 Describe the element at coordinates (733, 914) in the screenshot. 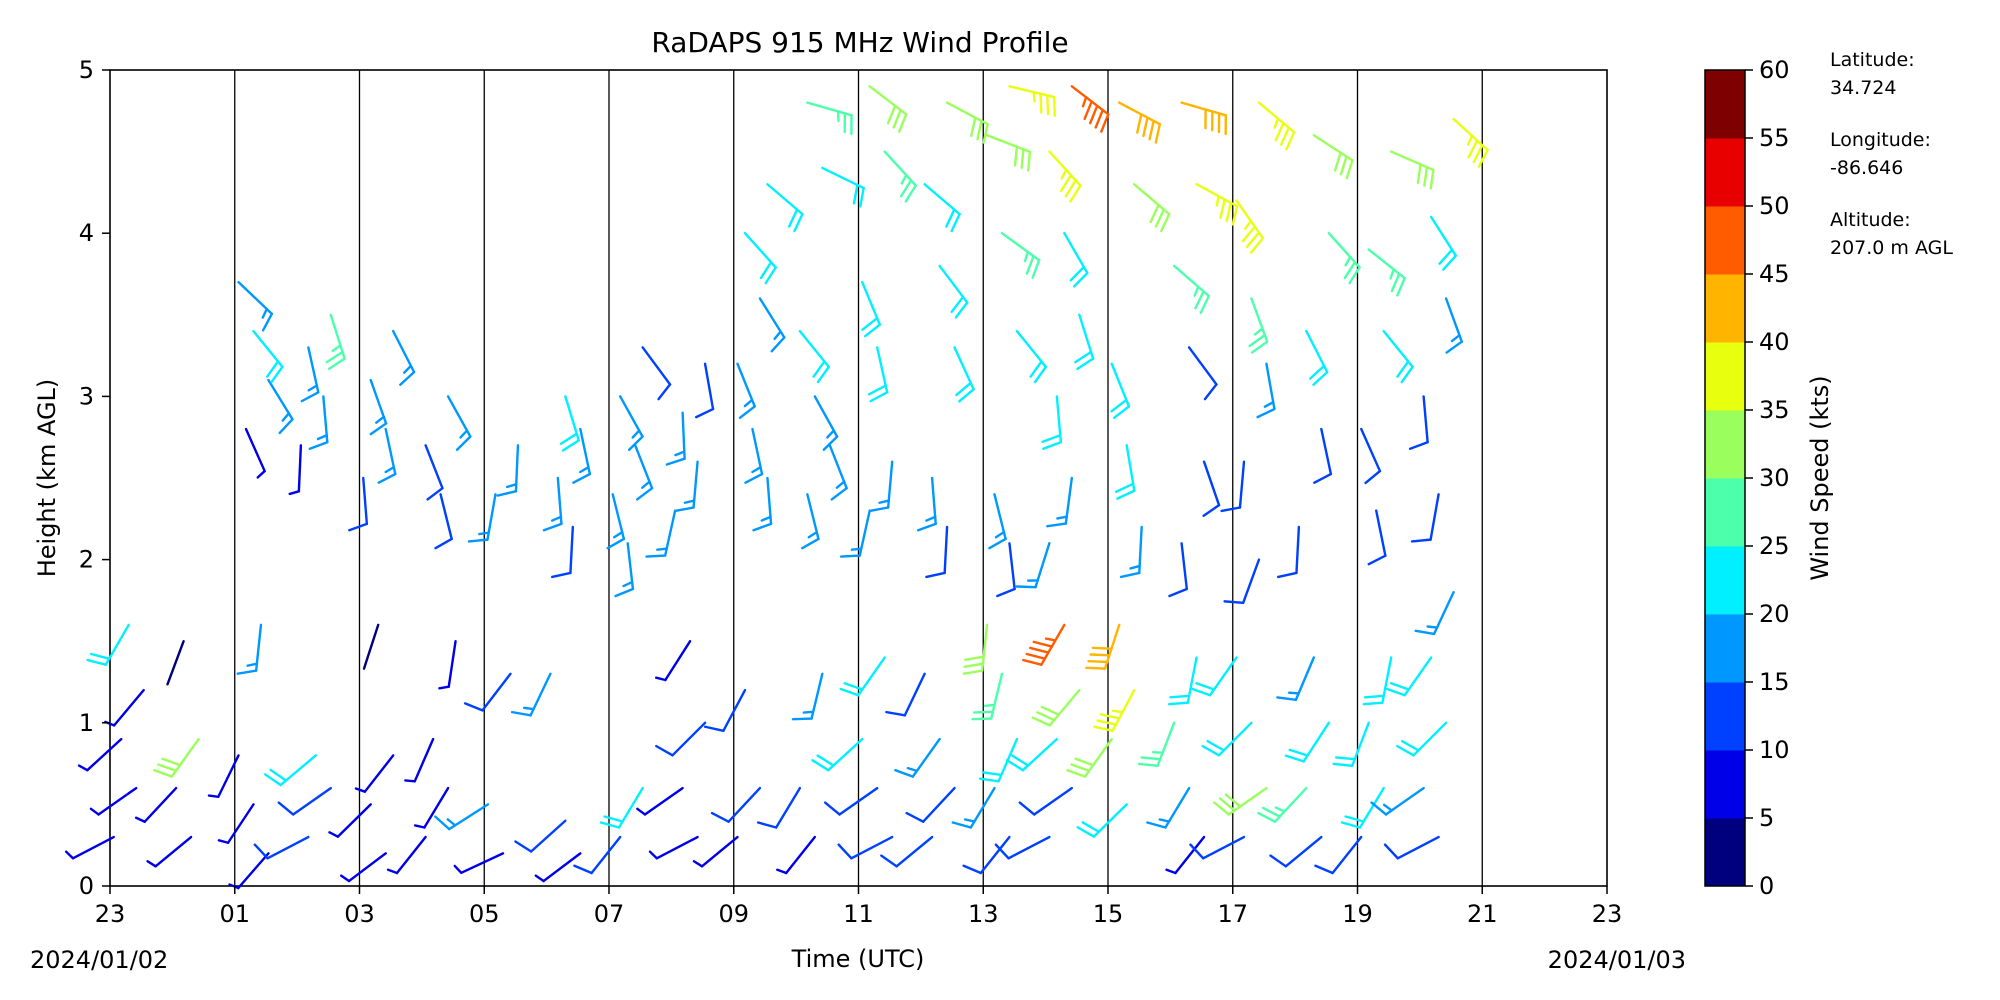

I see `x-tick-label: 09` at that location.